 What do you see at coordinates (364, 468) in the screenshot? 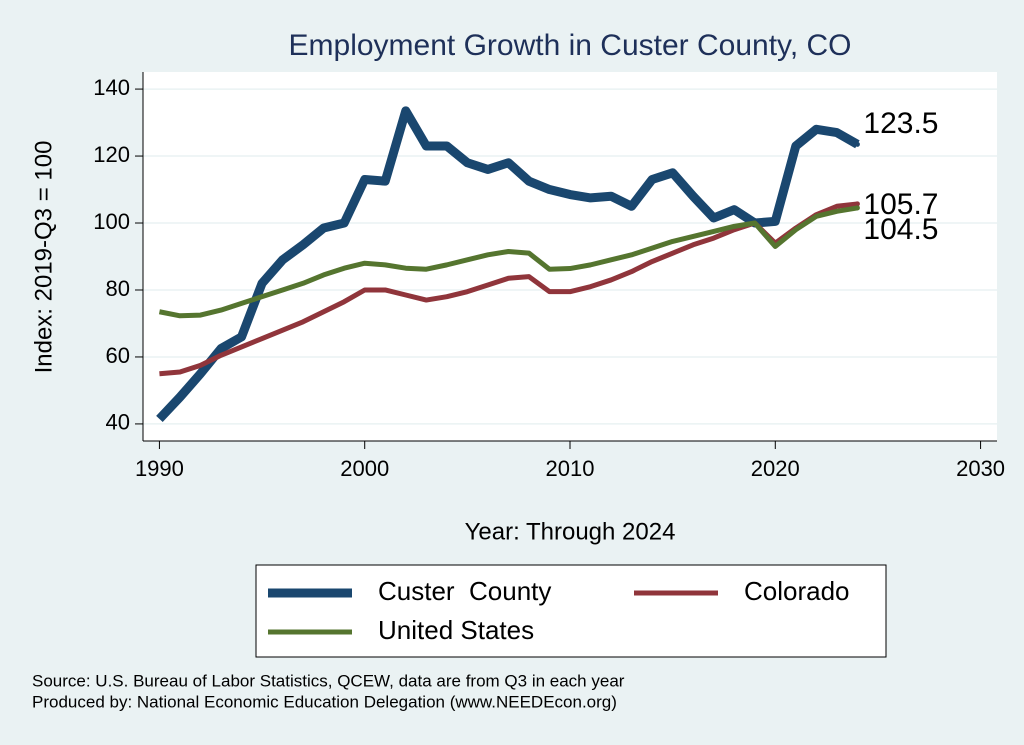
I see `x-tick-label: 2000` at bounding box center [364, 468].